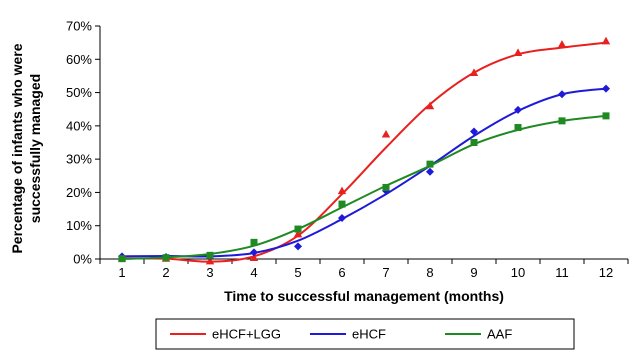 Image resolution: width=636 pixels, height=356 pixels. What do you see at coordinates (79, 59) in the screenshot?
I see `y-tick-label: 60%` at bounding box center [79, 59].